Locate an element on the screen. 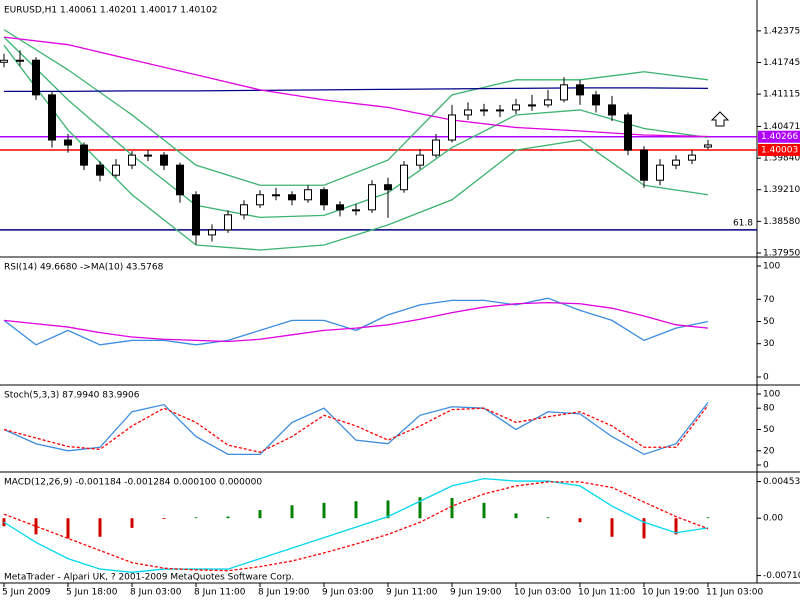 This screenshot has width=800, height=600. y-tick-label: 1.37950 is located at coordinates (781, 253).